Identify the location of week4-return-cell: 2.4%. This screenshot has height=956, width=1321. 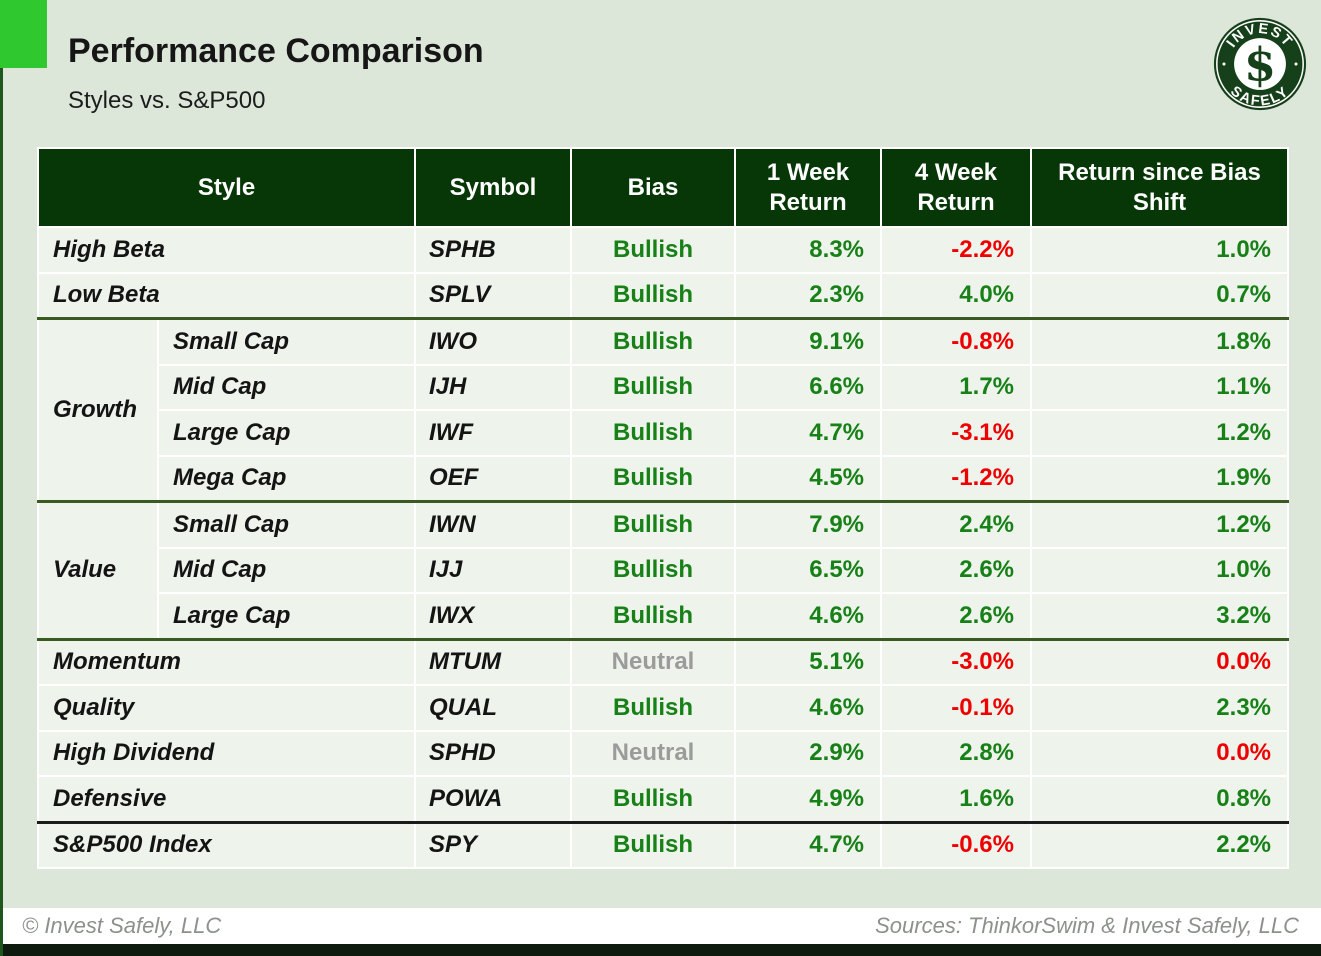
(956, 524).